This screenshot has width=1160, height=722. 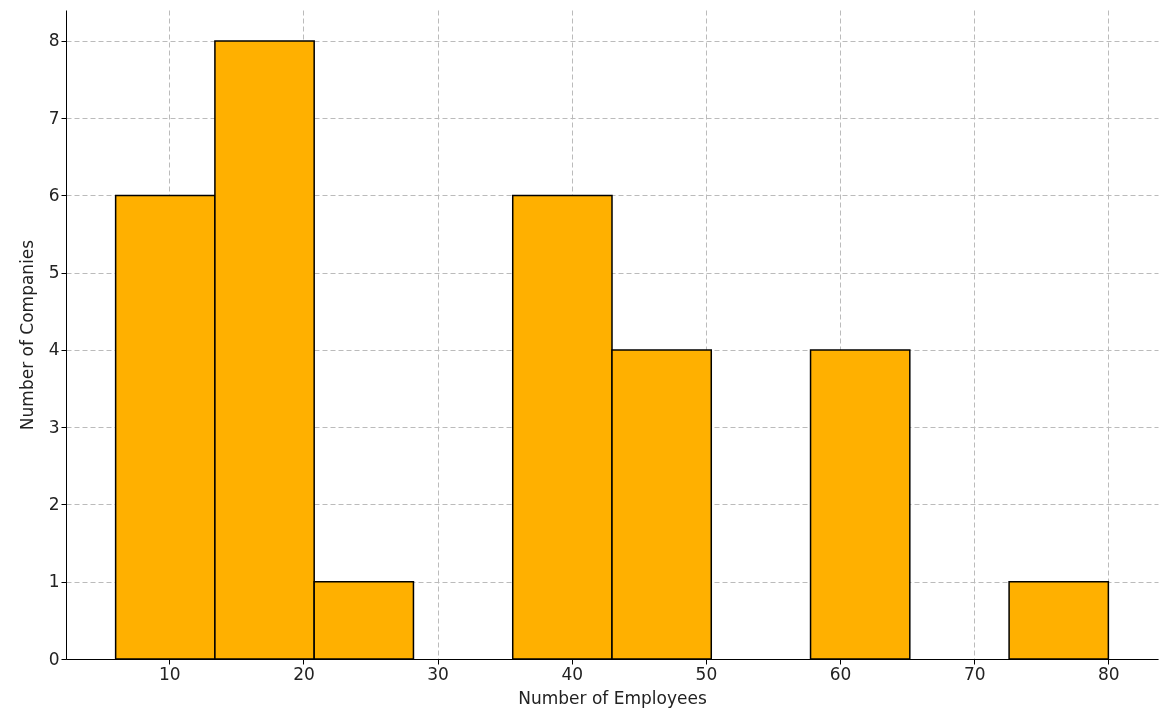 What do you see at coordinates (304, 673) in the screenshot?
I see `x-tick-label: 20` at bounding box center [304, 673].